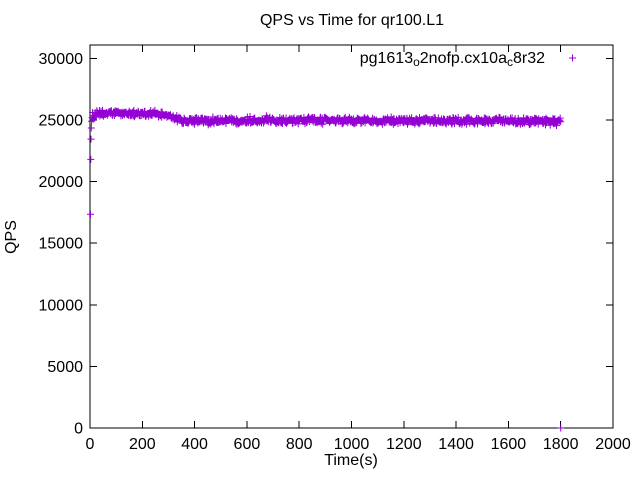 The image size is (640, 480). Describe the element at coordinates (61, 59) in the screenshot. I see `y-tick-label: 30000` at that location.